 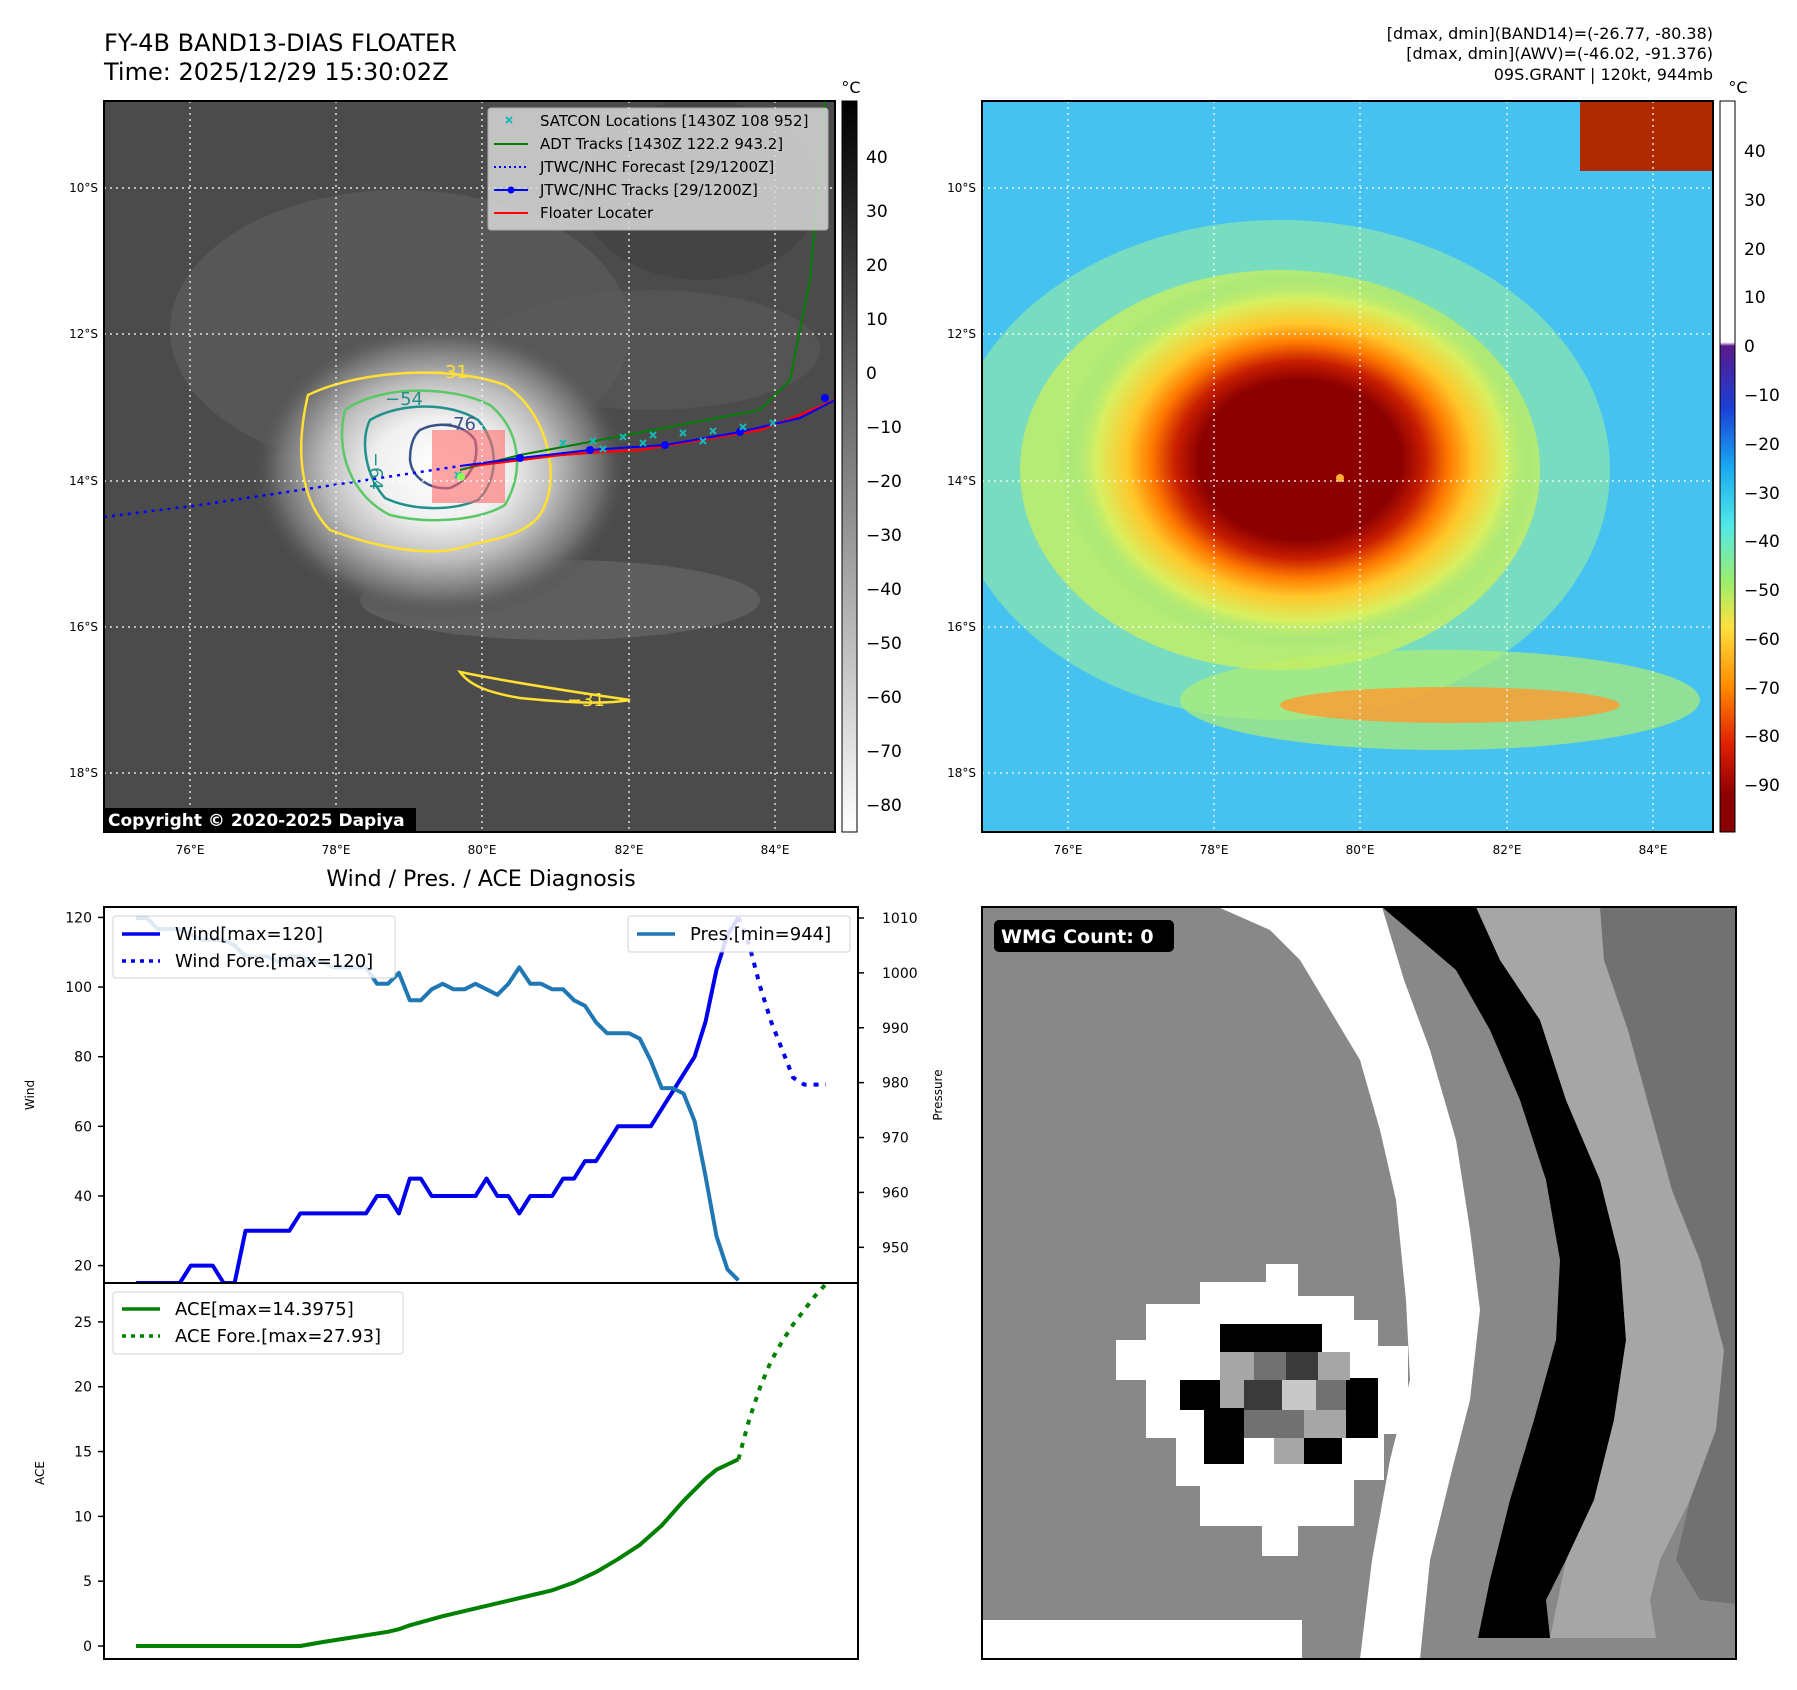 I want to click on gray-tick: −60, so click(x=884, y=698).